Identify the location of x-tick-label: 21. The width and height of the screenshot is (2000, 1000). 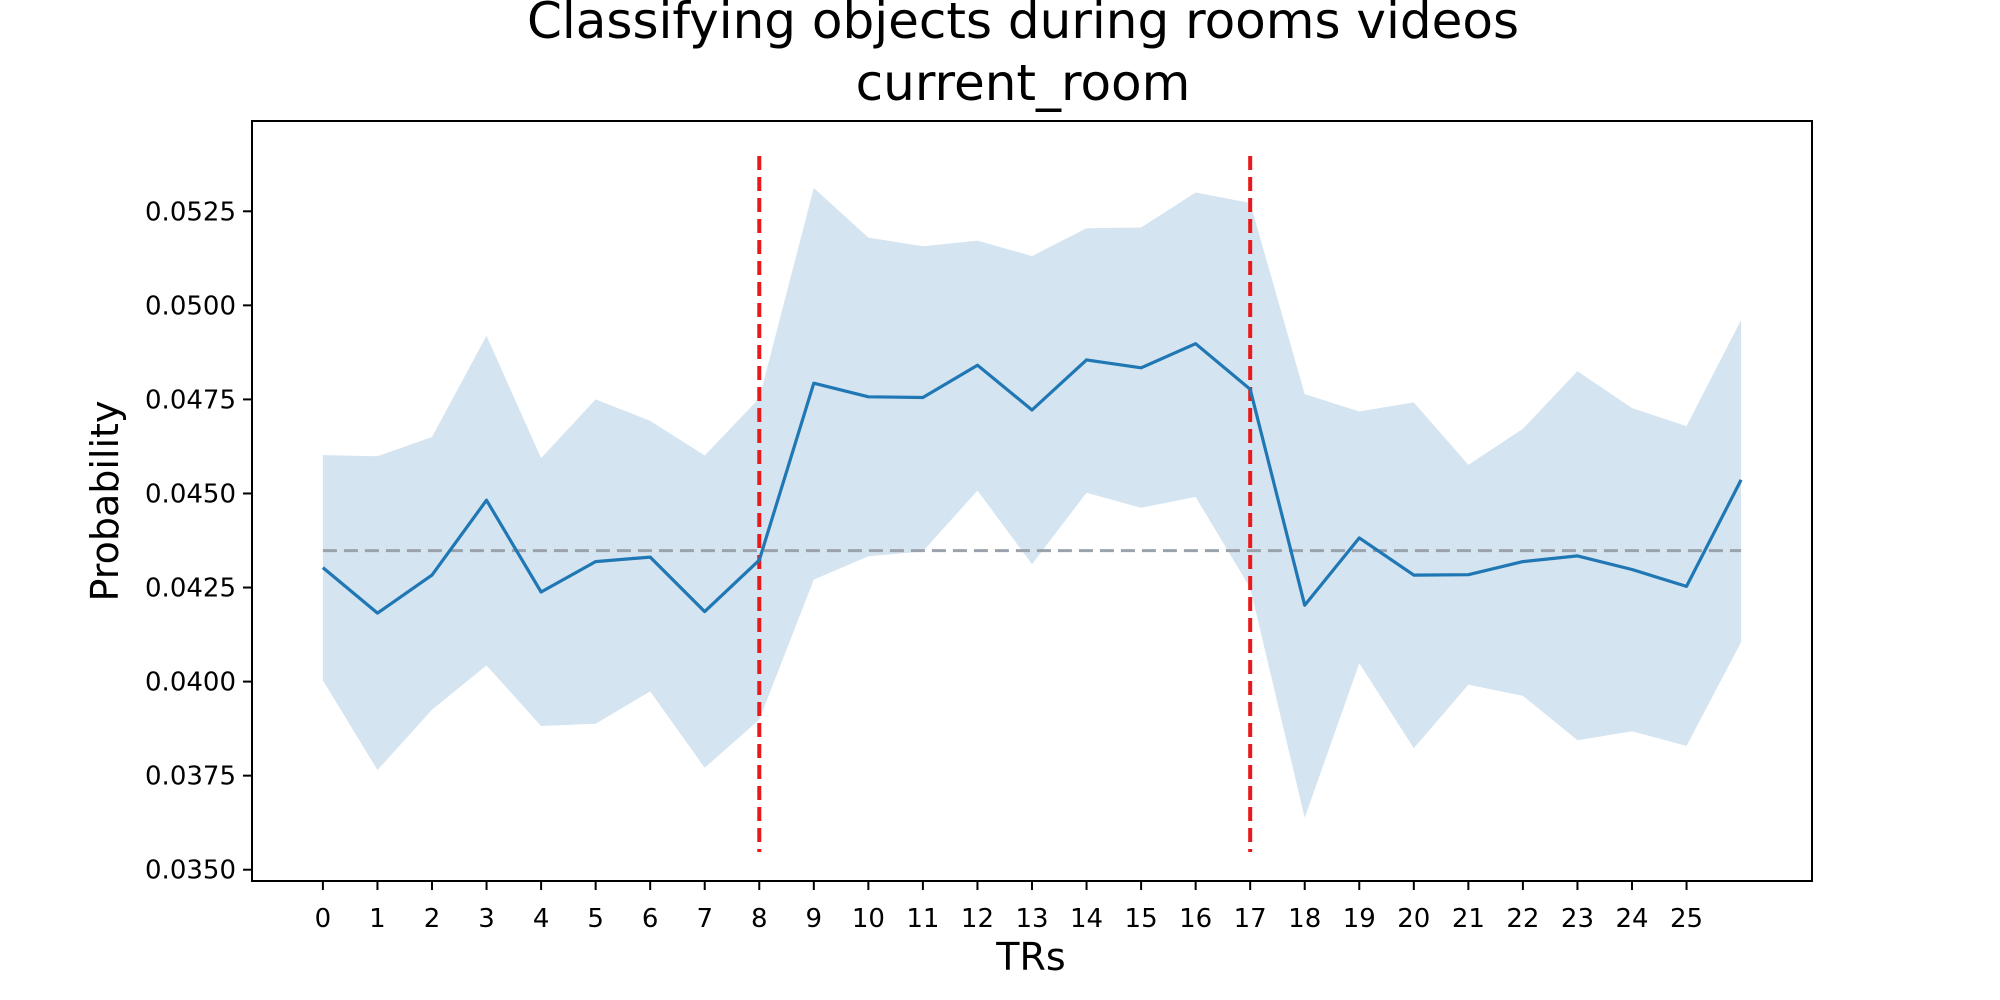
(1468, 919).